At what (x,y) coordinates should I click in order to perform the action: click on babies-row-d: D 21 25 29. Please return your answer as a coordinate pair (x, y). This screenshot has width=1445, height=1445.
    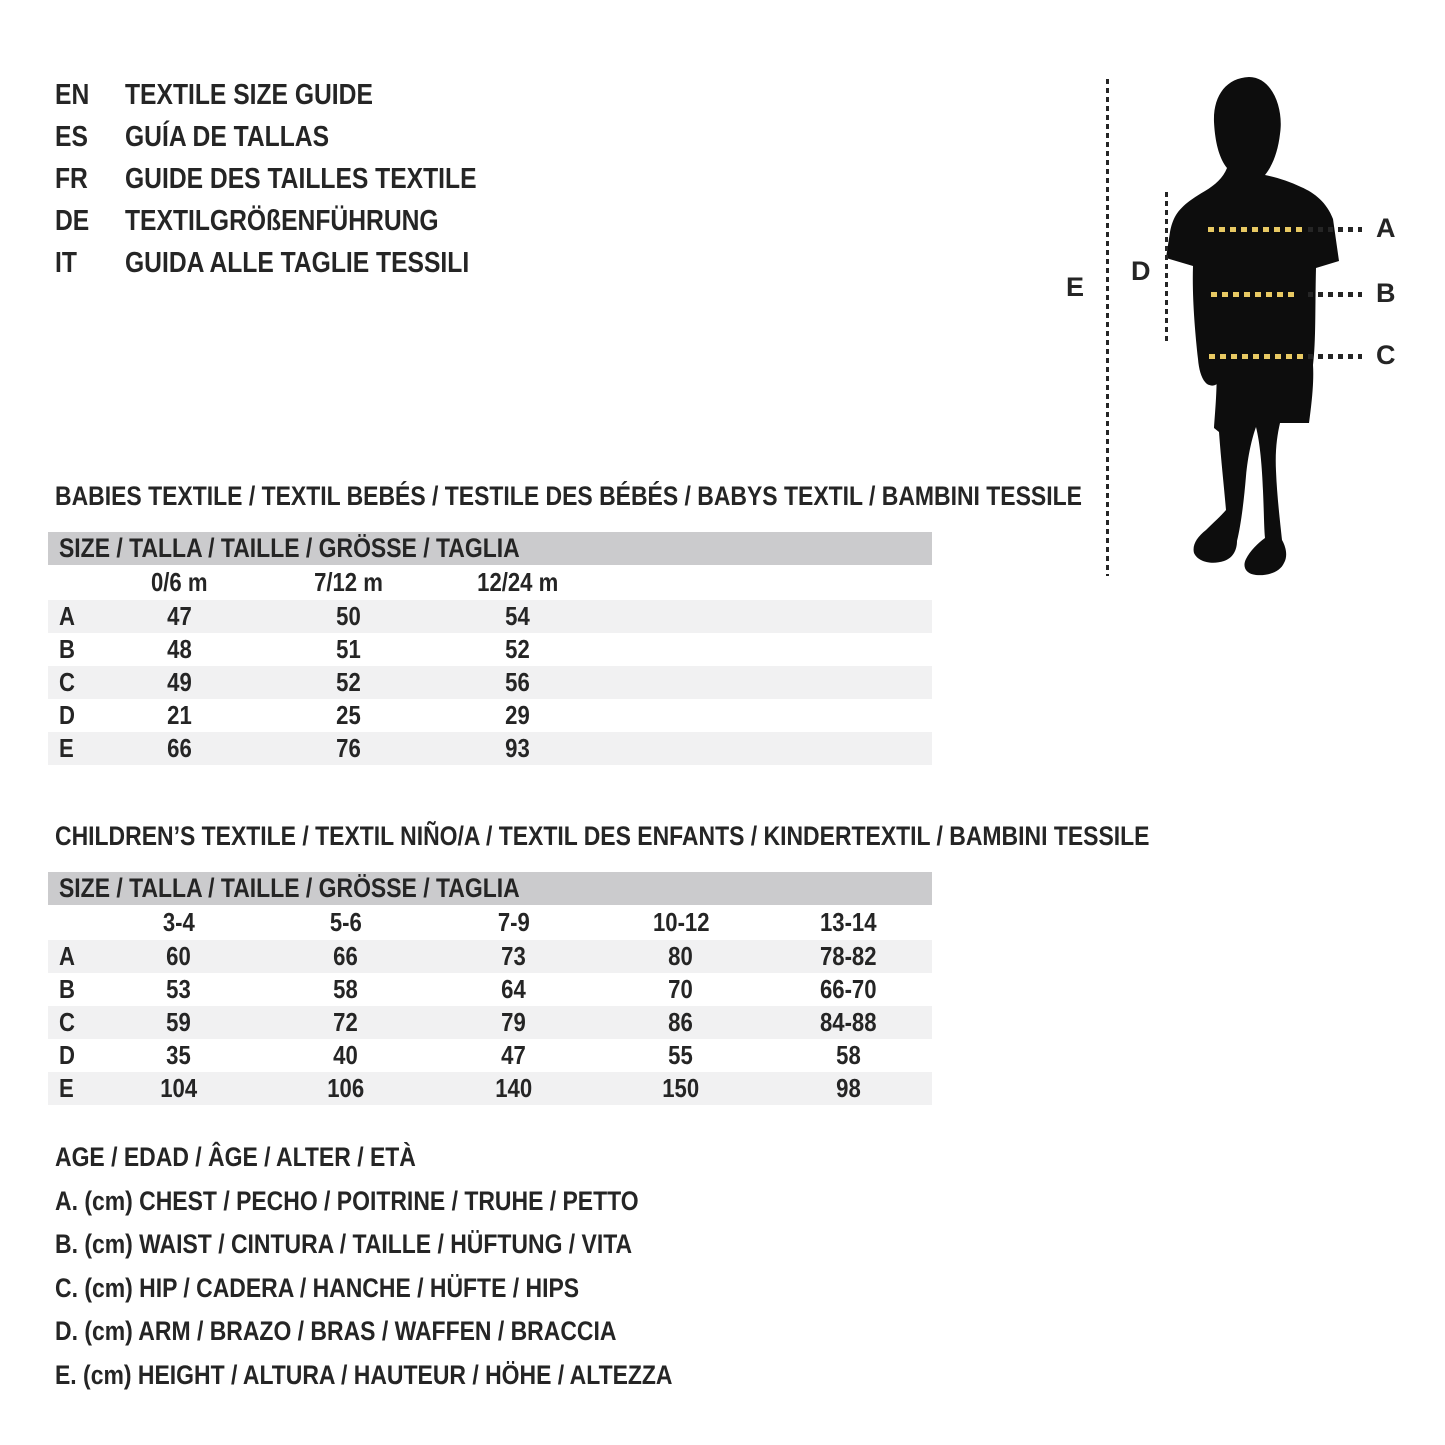
    Looking at the image, I should click on (294, 715).